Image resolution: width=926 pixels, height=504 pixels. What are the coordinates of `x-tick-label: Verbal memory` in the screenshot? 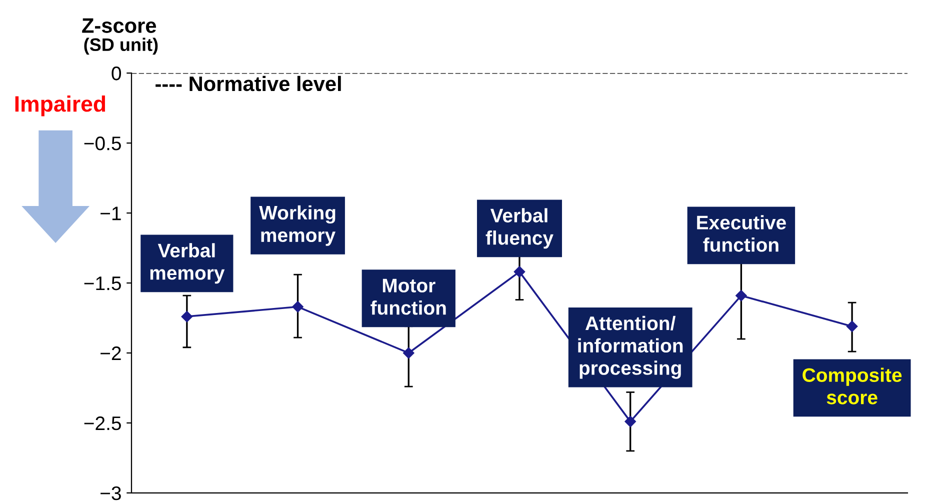 It's located at (187, 263).